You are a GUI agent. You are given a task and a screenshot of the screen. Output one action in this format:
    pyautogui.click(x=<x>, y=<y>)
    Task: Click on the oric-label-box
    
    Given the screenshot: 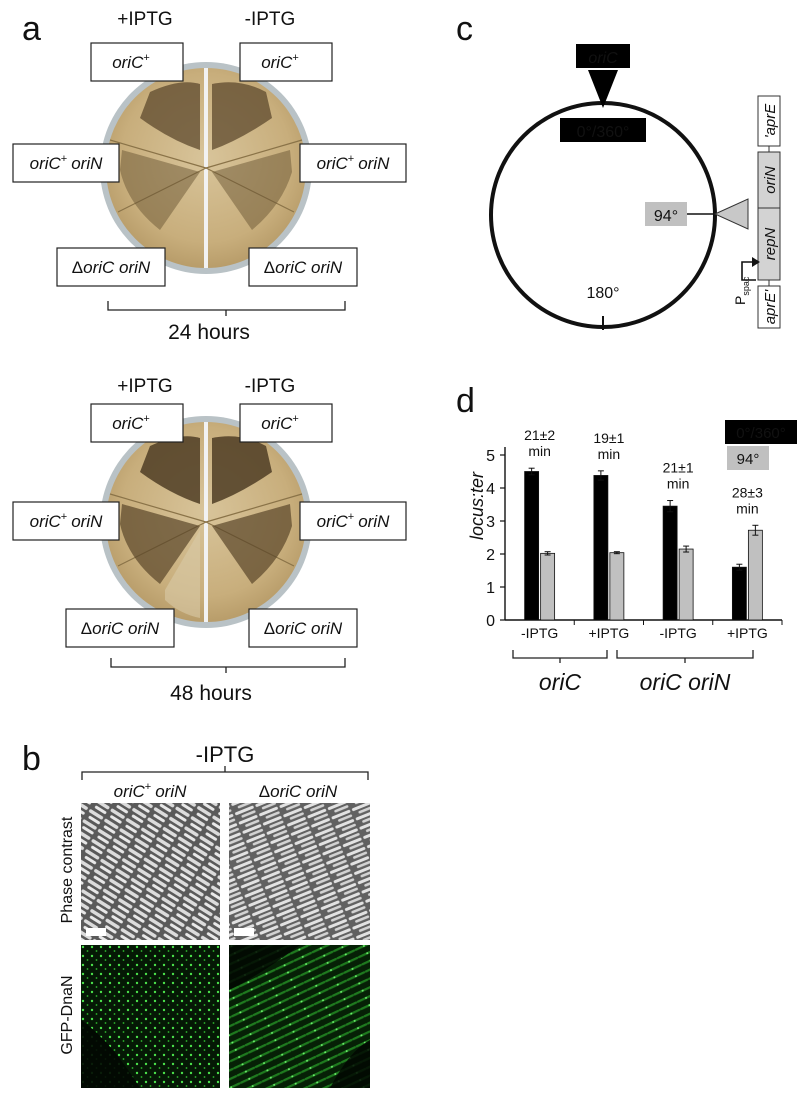 What is the action you would take?
    pyautogui.click(x=603, y=56)
    